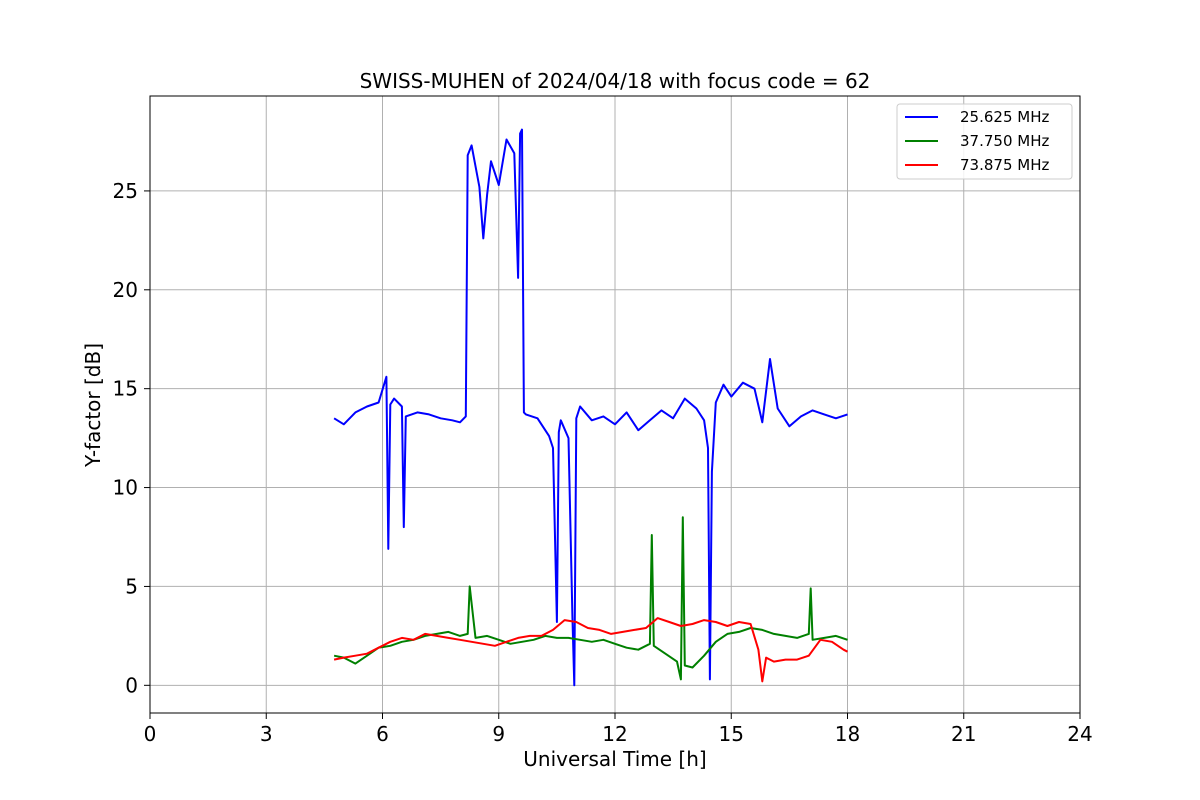 This screenshot has width=1200, height=800. What do you see at coordinates (1004, 117) in the screenshot?
I see `legend-entry-25mhz: 25.625 MHz` at bounding box center [1004, 117].